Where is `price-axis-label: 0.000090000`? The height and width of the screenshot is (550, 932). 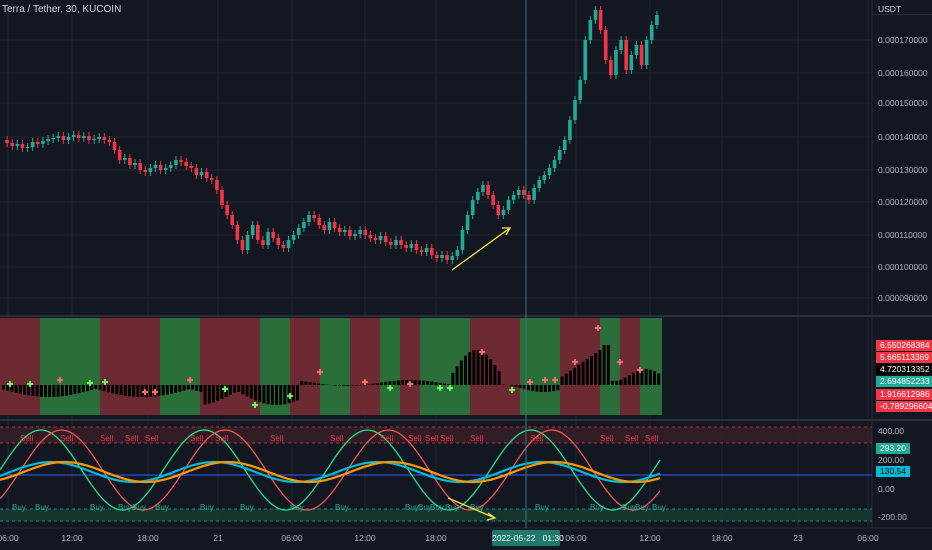 price-axis-label: 0.000090000 is located at coordinates (903, 298).